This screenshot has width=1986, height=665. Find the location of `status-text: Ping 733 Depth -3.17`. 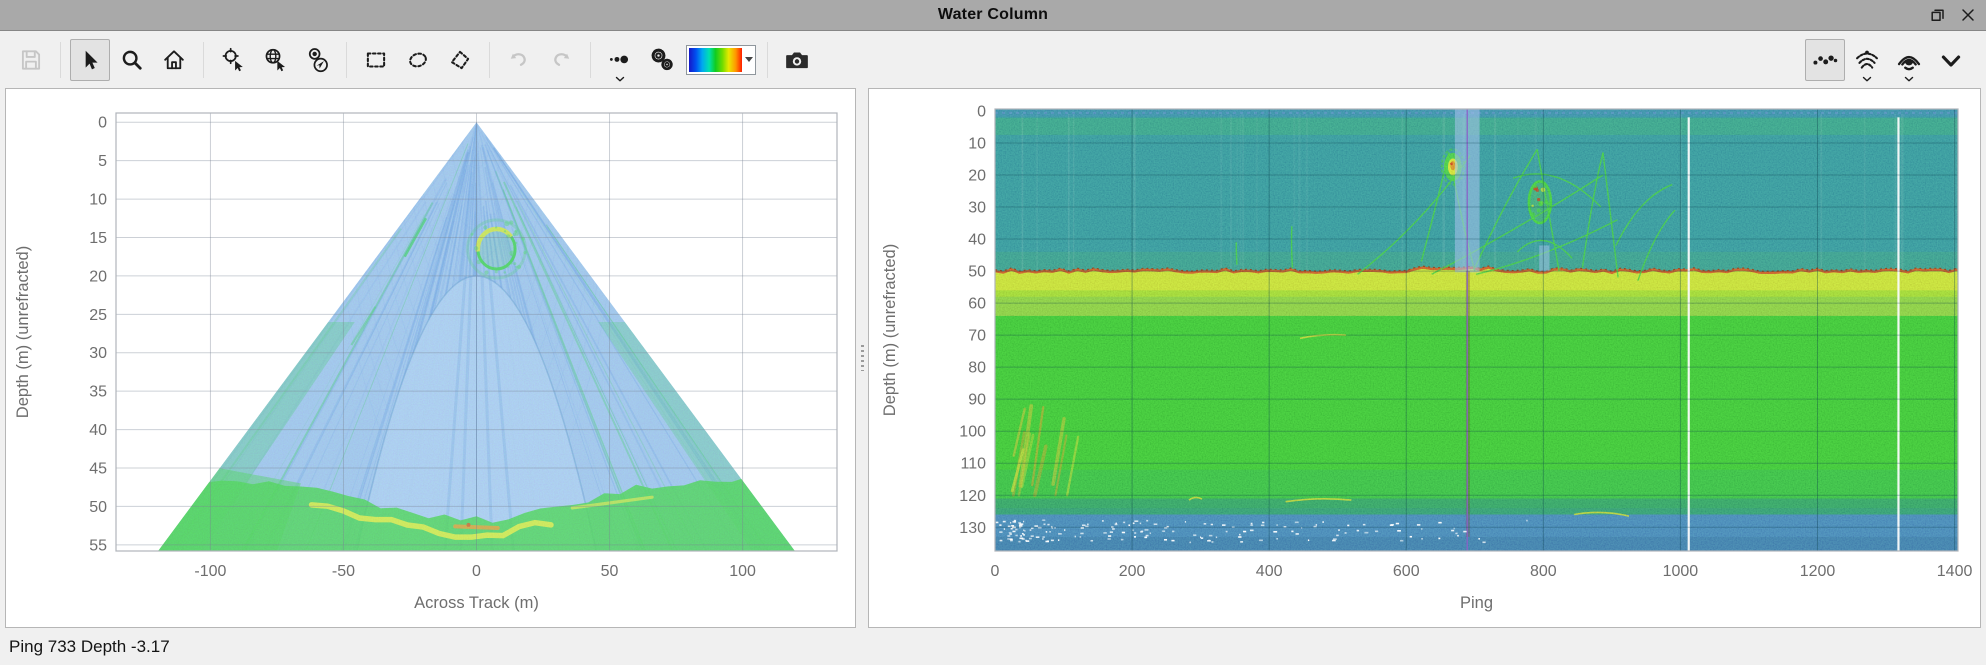

status-text: Ping 733 Depth -3.17 is located at coordinates (89, 646).